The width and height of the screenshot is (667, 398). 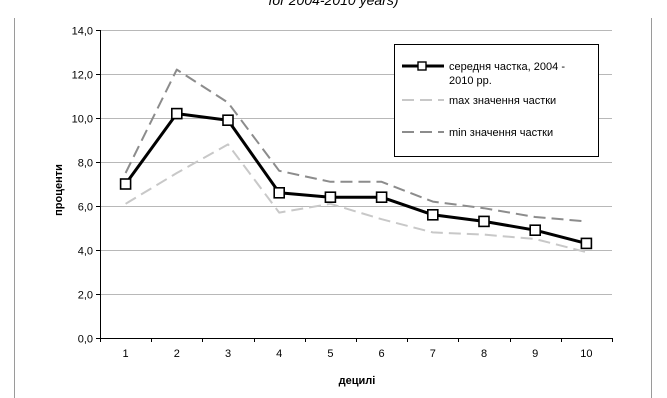 What do you see at coordinates (502, 101) in the screenshot?
I see `legend-label: max значення частки` at bounding box center [502, 101].